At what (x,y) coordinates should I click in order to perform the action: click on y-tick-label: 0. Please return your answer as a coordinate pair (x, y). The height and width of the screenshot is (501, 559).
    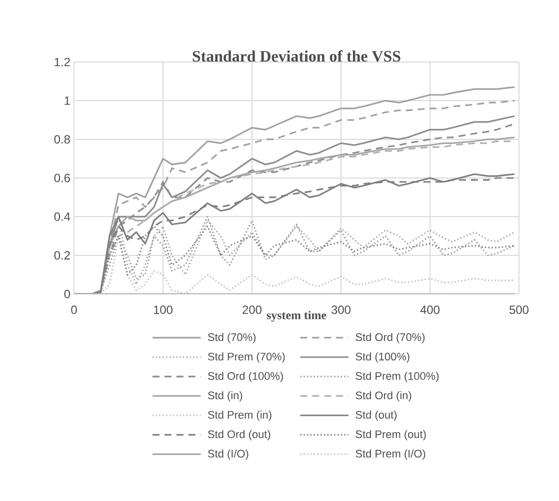
    Looking at the image, I should click on (67, 294).